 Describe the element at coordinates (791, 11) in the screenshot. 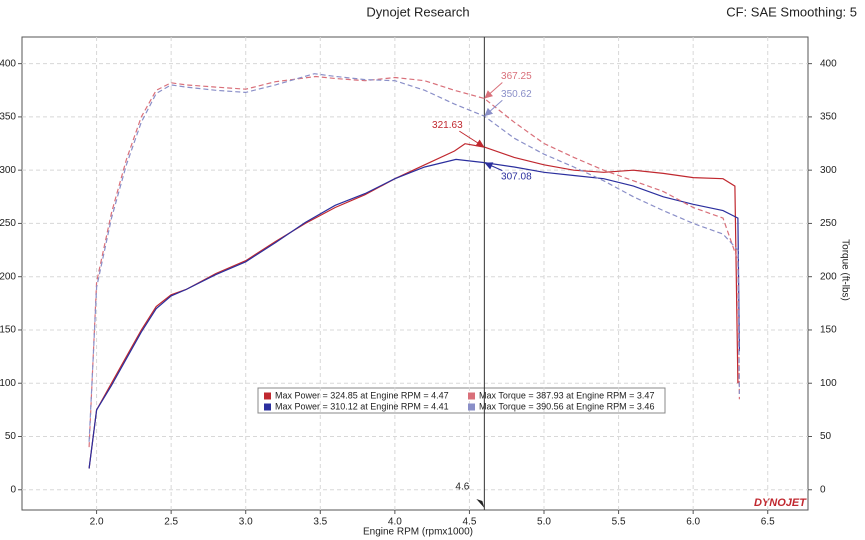

I see `chart-subtitle: CF: SAE Smoothing: 5` at that location.